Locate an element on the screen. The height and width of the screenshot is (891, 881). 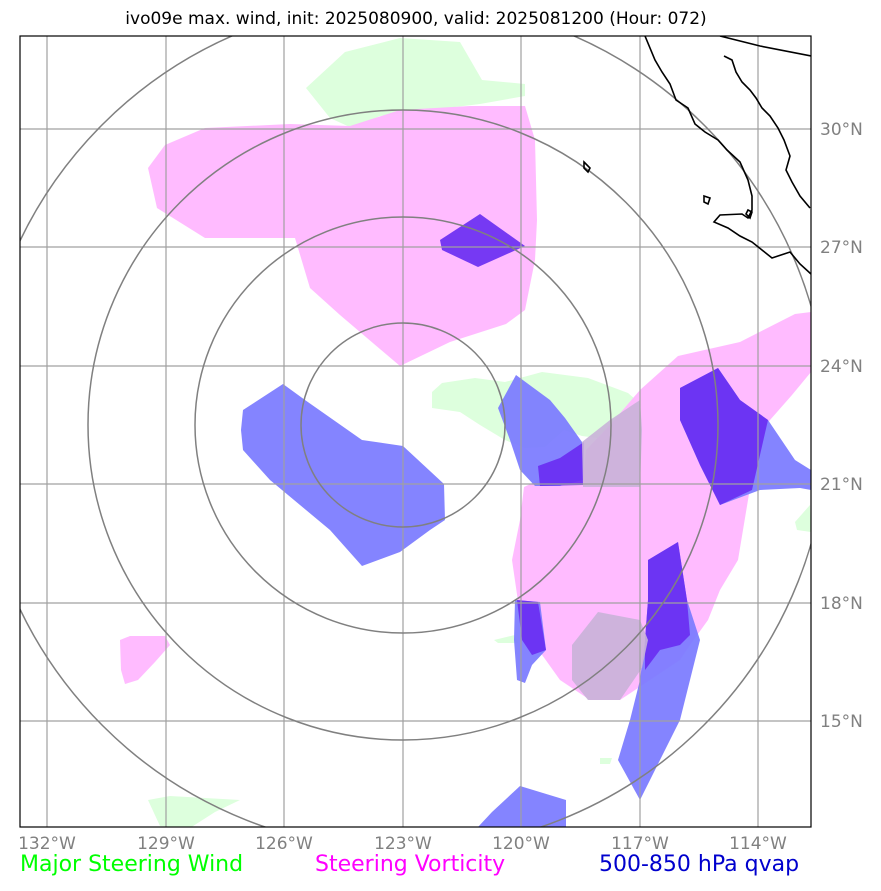
coastline-mainland is located at coordinates (765, 46).